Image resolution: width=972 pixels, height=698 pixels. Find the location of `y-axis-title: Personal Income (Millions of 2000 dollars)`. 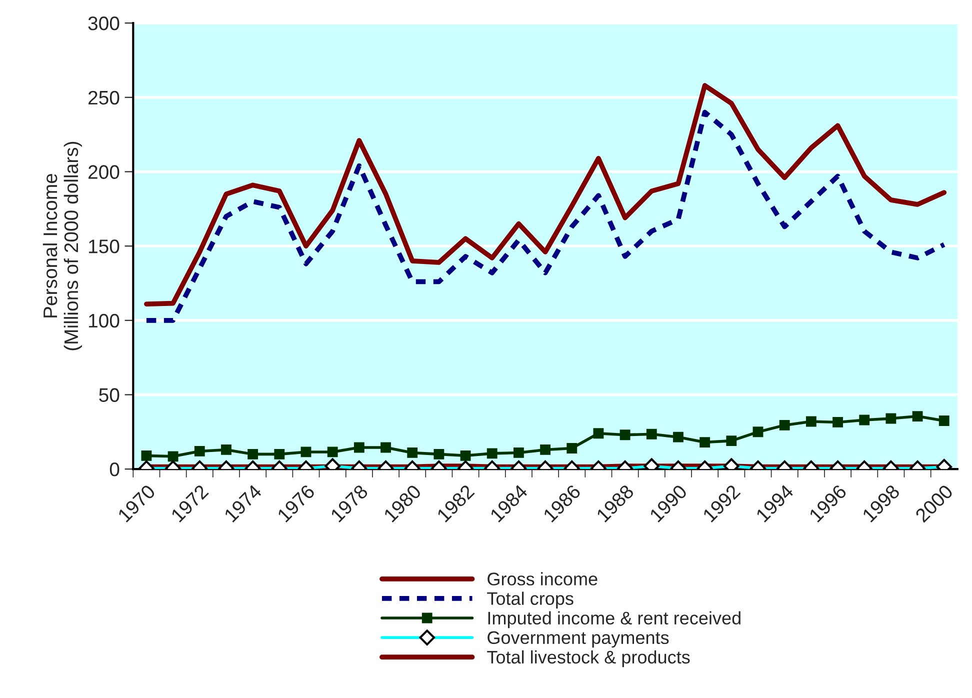

y-axis-title: Personal Income (Millions of 2000 dollars) is located at coordinates (62, 246).